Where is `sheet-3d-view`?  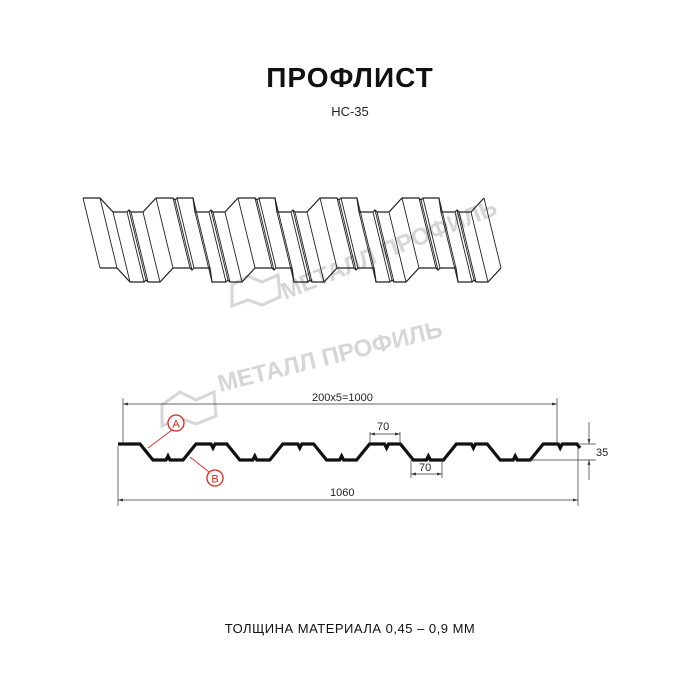 sheet-3d-view is located at coordinates (292, 240).